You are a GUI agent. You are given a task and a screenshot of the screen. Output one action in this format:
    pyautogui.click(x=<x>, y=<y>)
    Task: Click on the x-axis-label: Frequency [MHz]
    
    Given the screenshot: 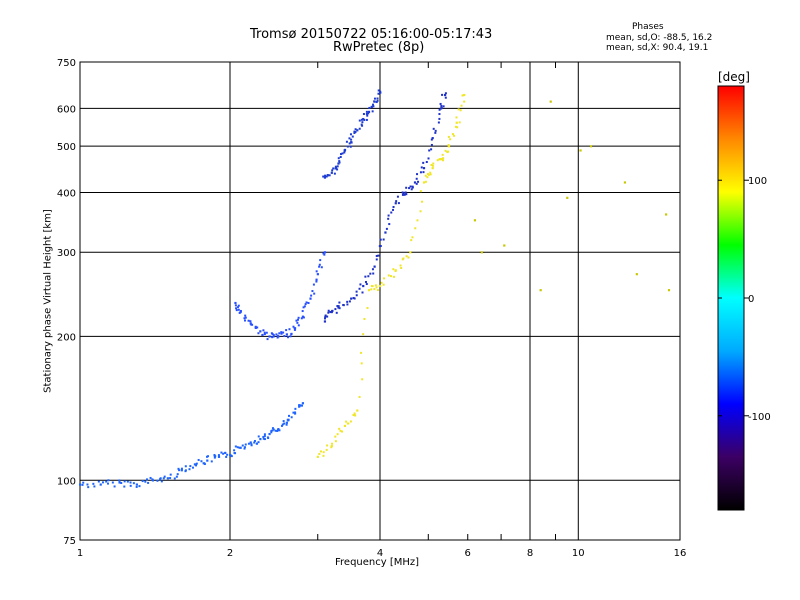 What is the action you would take?
    pyautogui.click(x=377, y=562)
    